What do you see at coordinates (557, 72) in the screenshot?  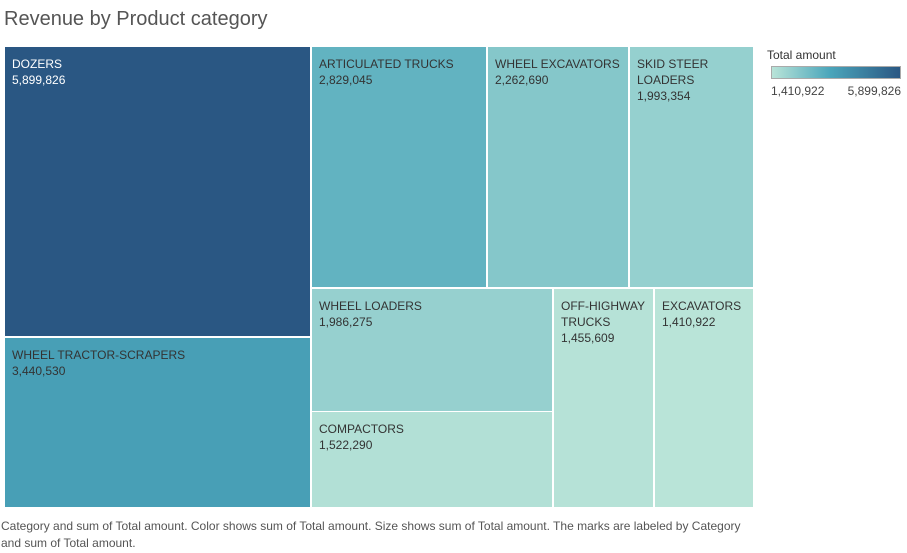 I see `tile-label: WHEEL EXCAVATORS 2,262,690` at bounding box center [557, 72].